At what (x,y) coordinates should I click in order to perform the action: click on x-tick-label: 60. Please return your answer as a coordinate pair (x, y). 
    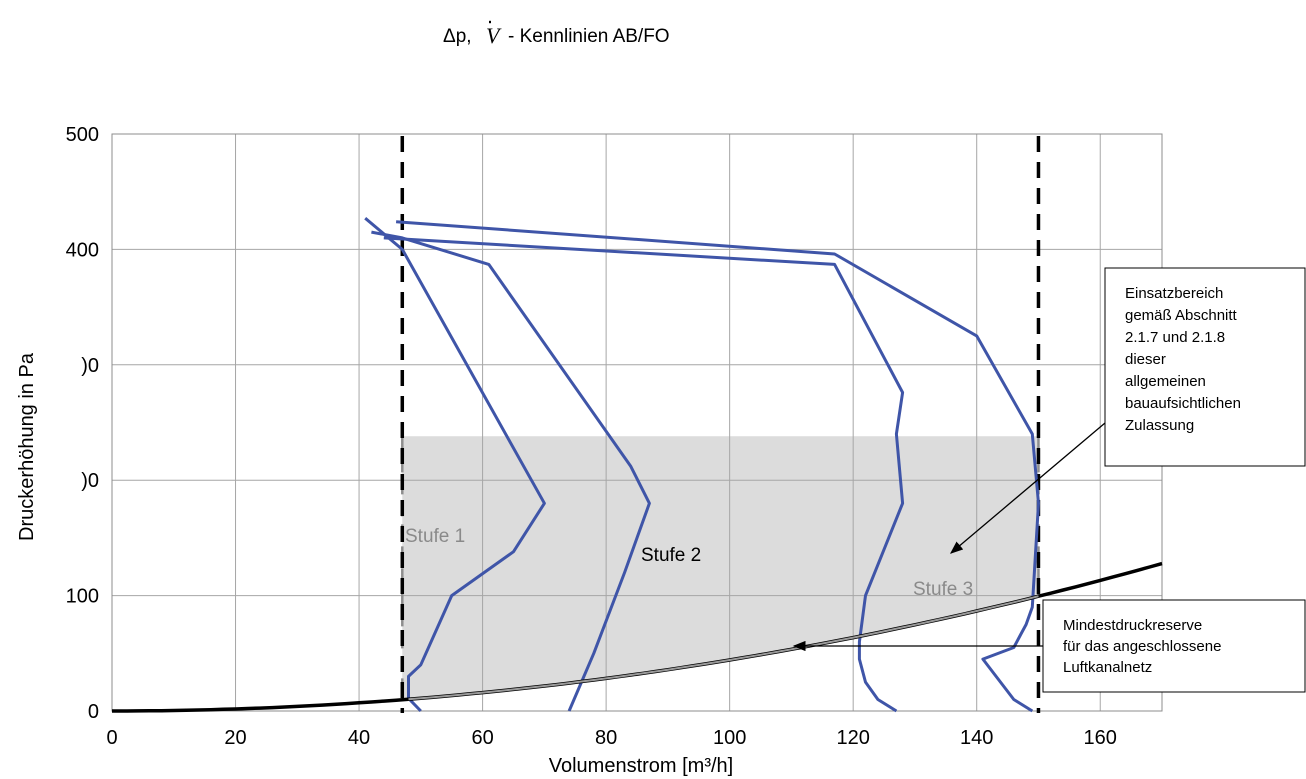
    Looking at the image, I should click on (482, 738).